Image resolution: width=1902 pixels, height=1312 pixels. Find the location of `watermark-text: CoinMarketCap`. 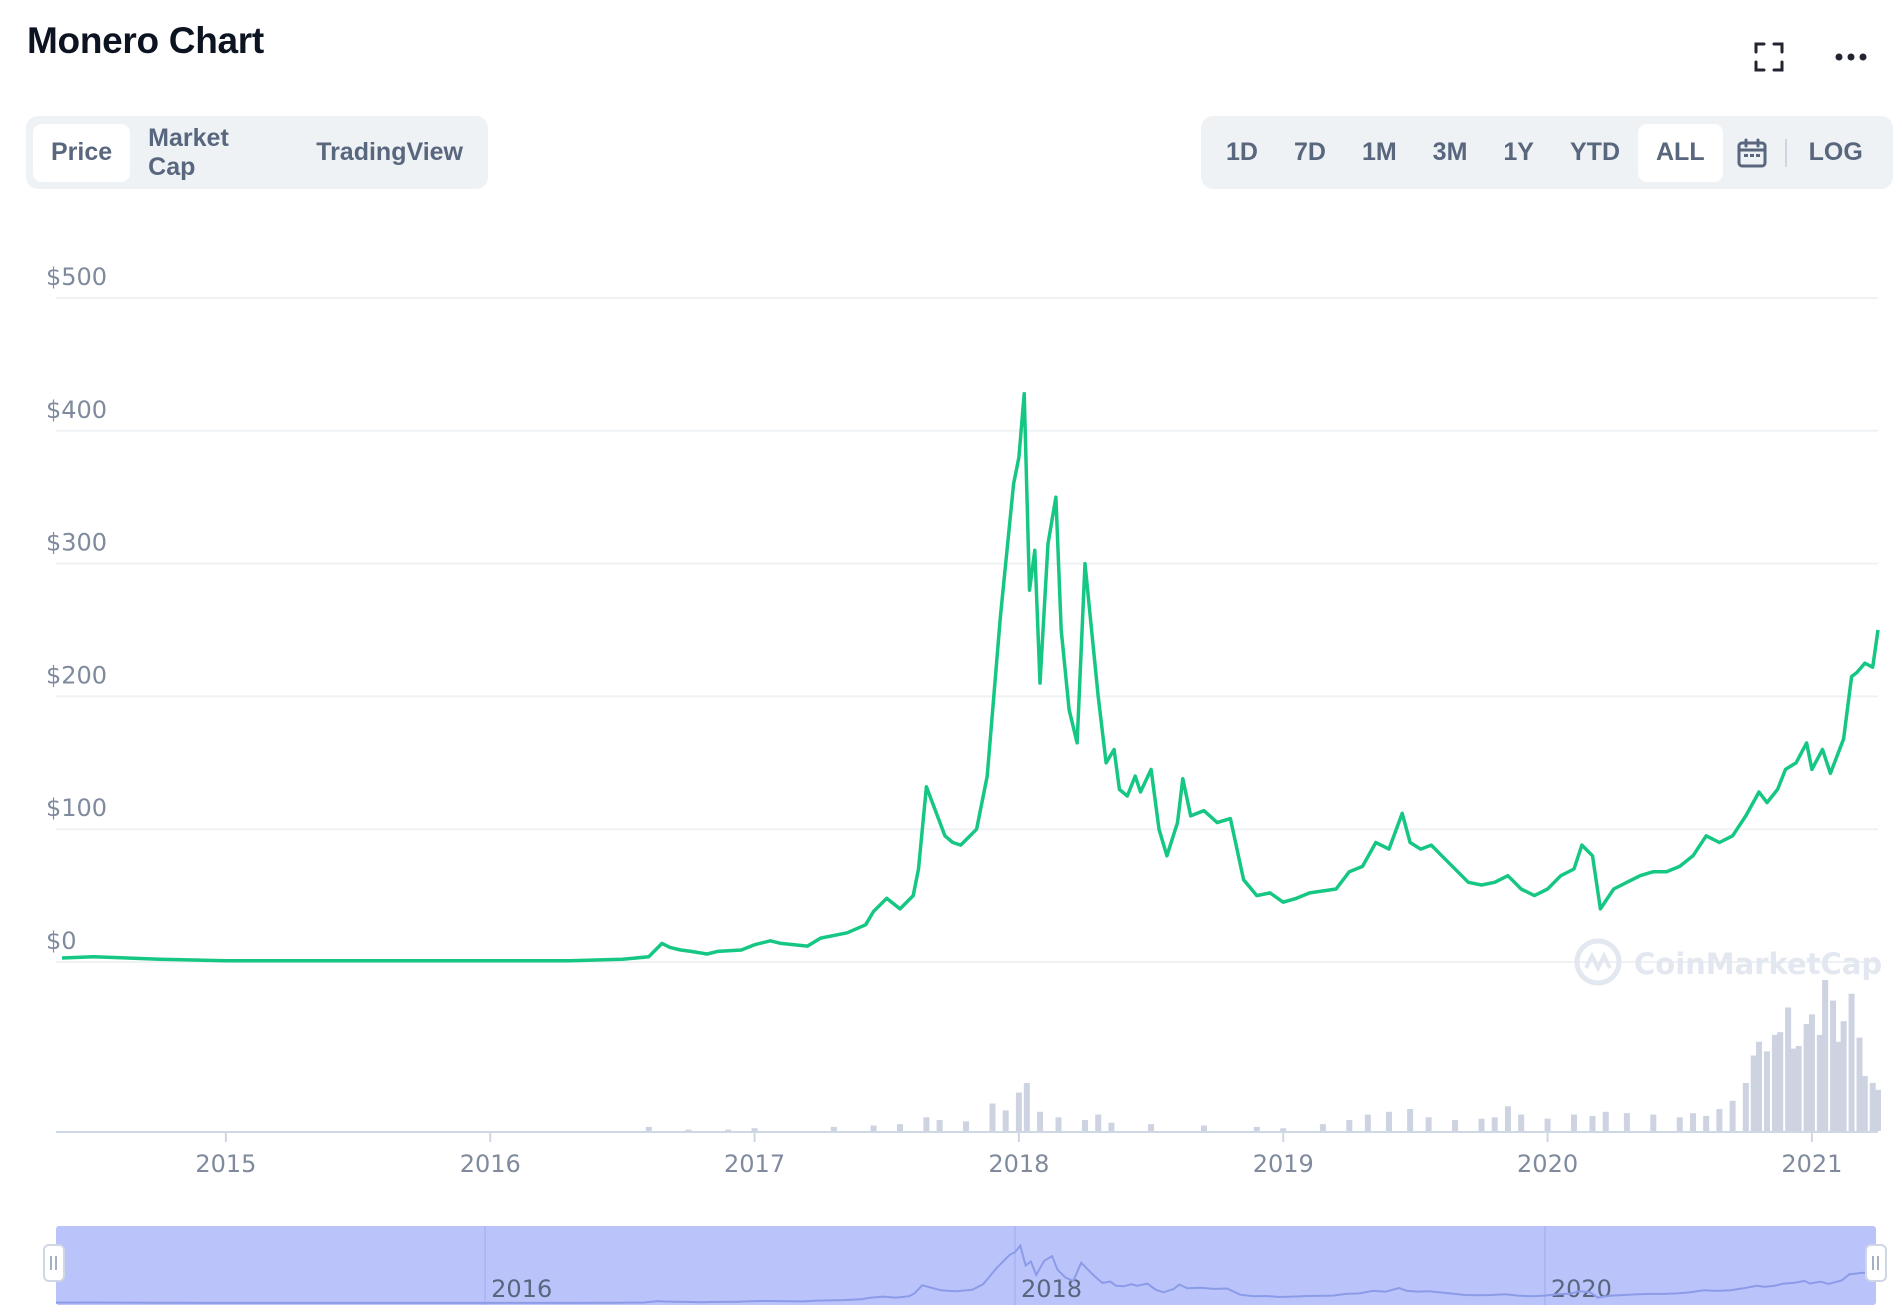

watermark-text: CoinMarketCap is located at coordinates (1758, 964).